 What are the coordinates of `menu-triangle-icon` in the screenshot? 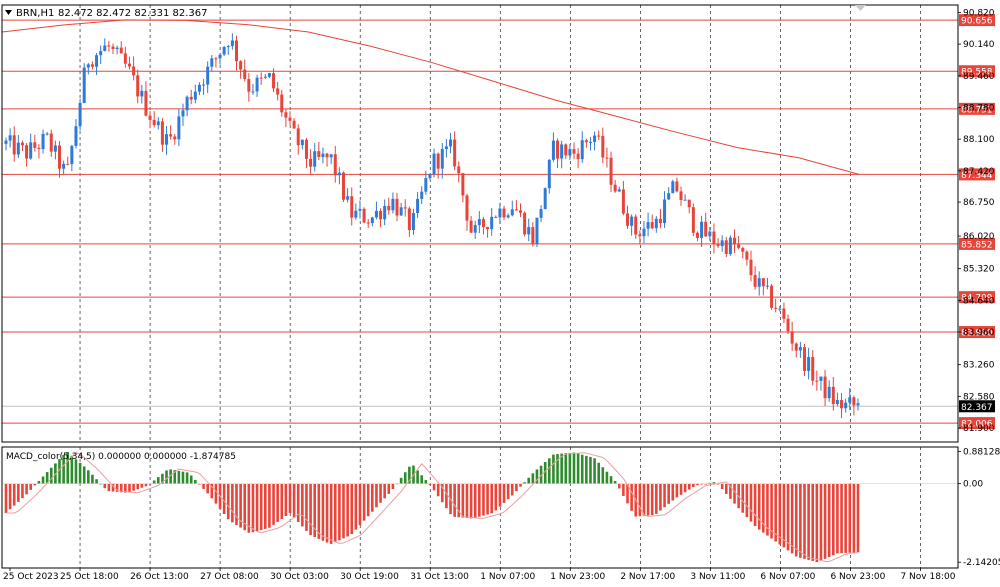 It's located at (8, 12).